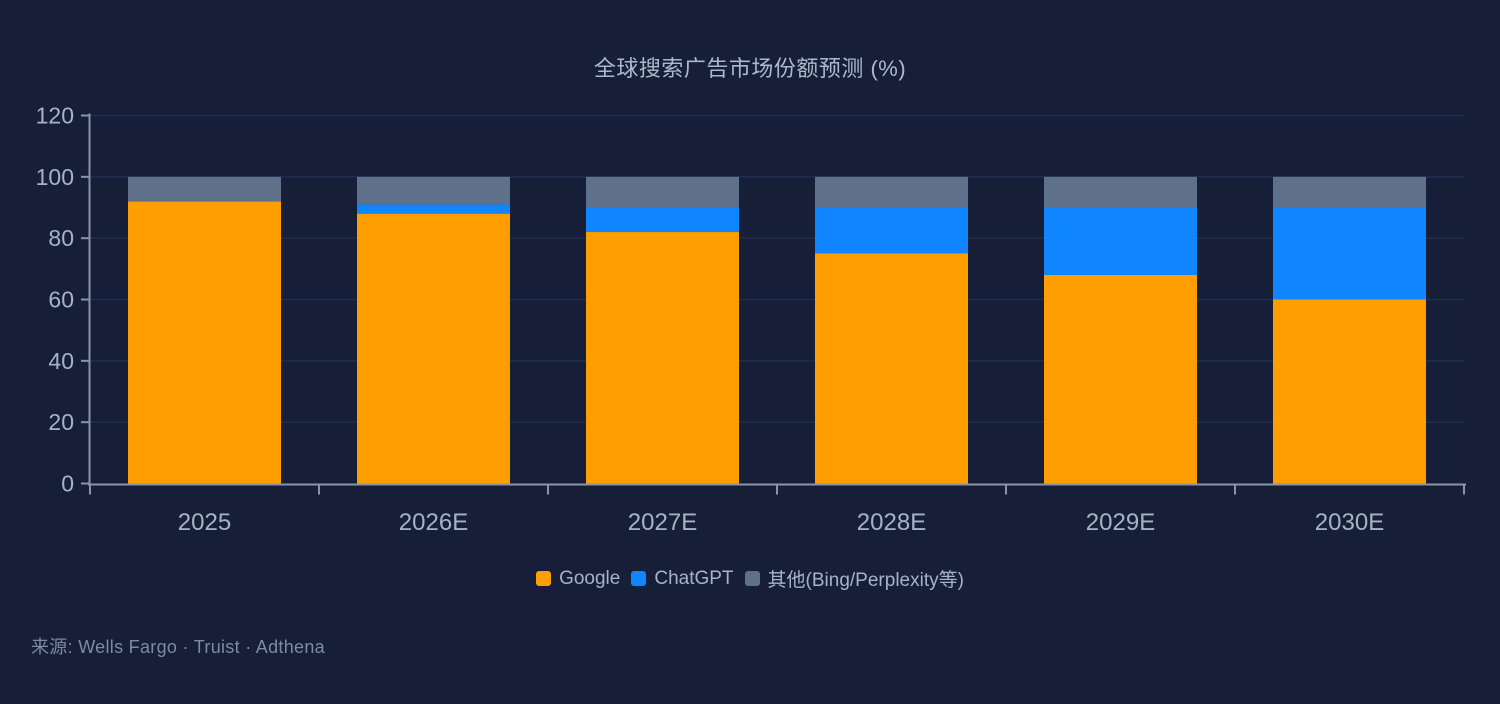 The height and width of the screenshot is (704, 1500). I want to click on legend-label-bing-perplexity: 其他(Bing/Perplexity等), so click(865, 580).